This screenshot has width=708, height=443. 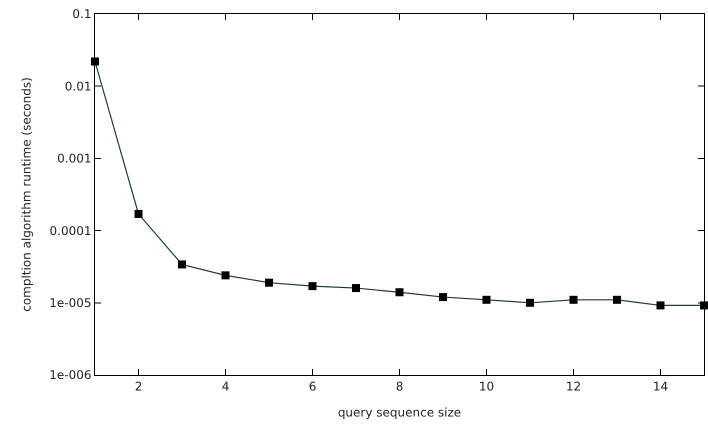 I want to click on x-tick-label: 10, so click(x=486, y=387).